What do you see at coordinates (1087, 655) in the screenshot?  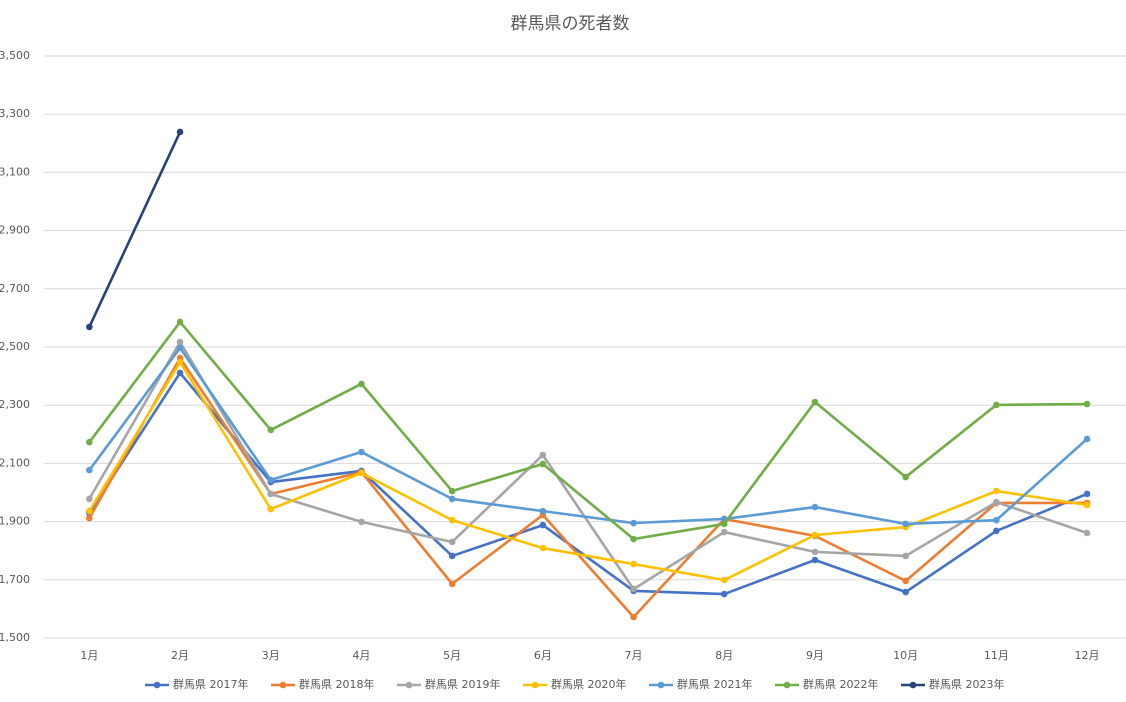 I see `x-tick-label: 12月` at bounding box center [1087, 655].